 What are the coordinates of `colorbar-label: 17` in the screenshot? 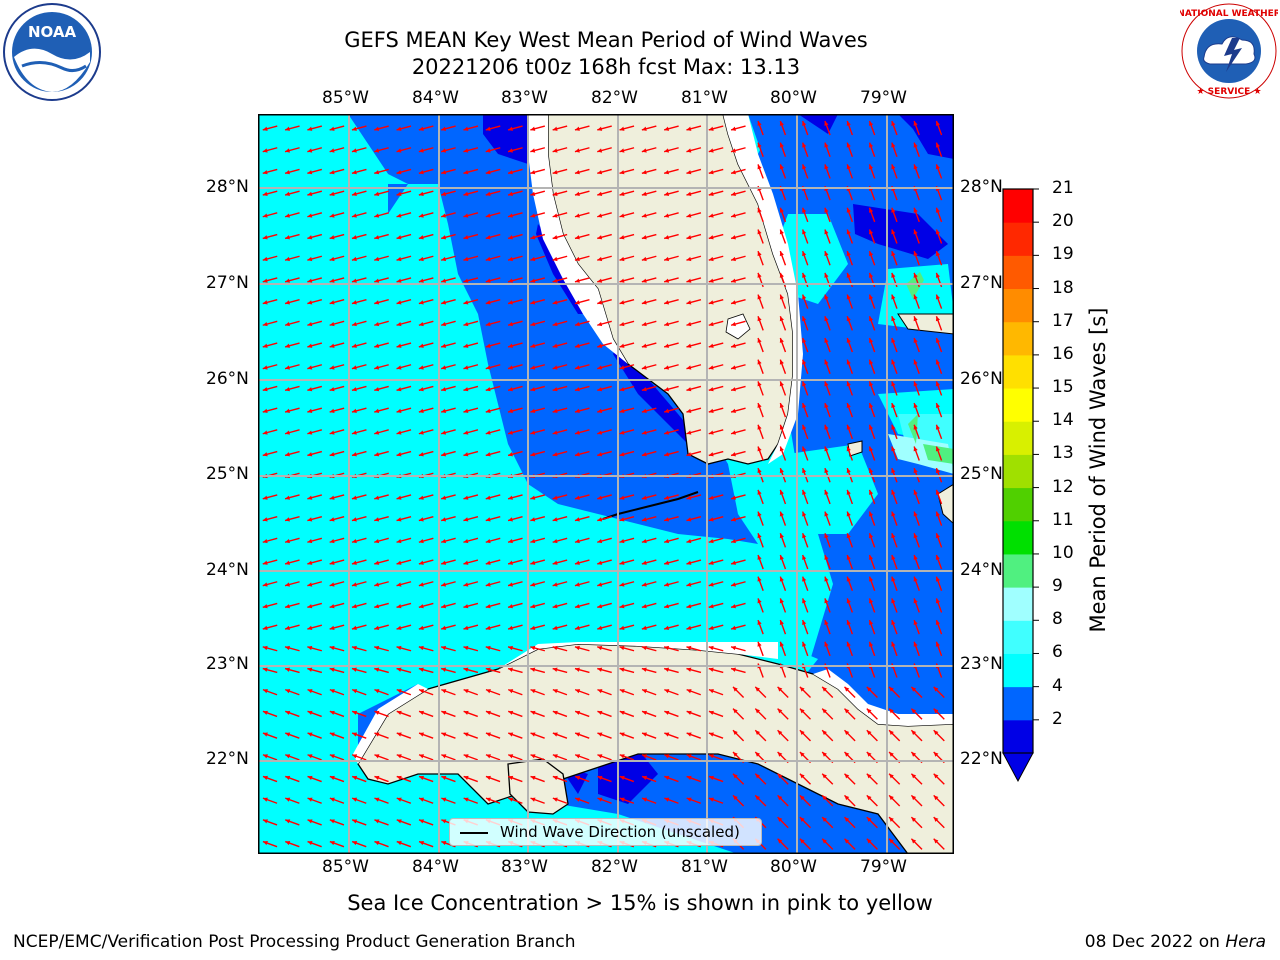 It's located at (1063, 320).